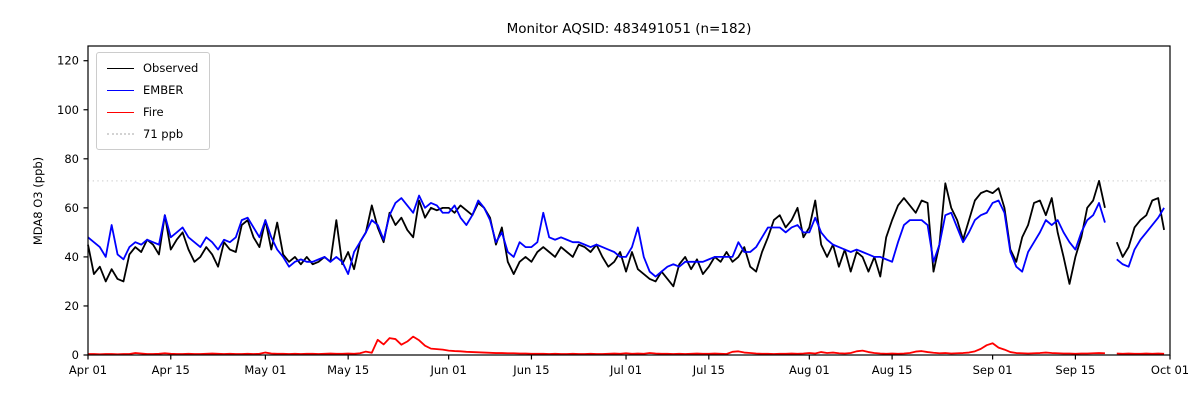 The height and width of the screenshot is (400, 1200). What do you see at coordinates (348, 370) in the screenshot?
I see `x-tick-label: May 15` at bounding box center [348, 370].